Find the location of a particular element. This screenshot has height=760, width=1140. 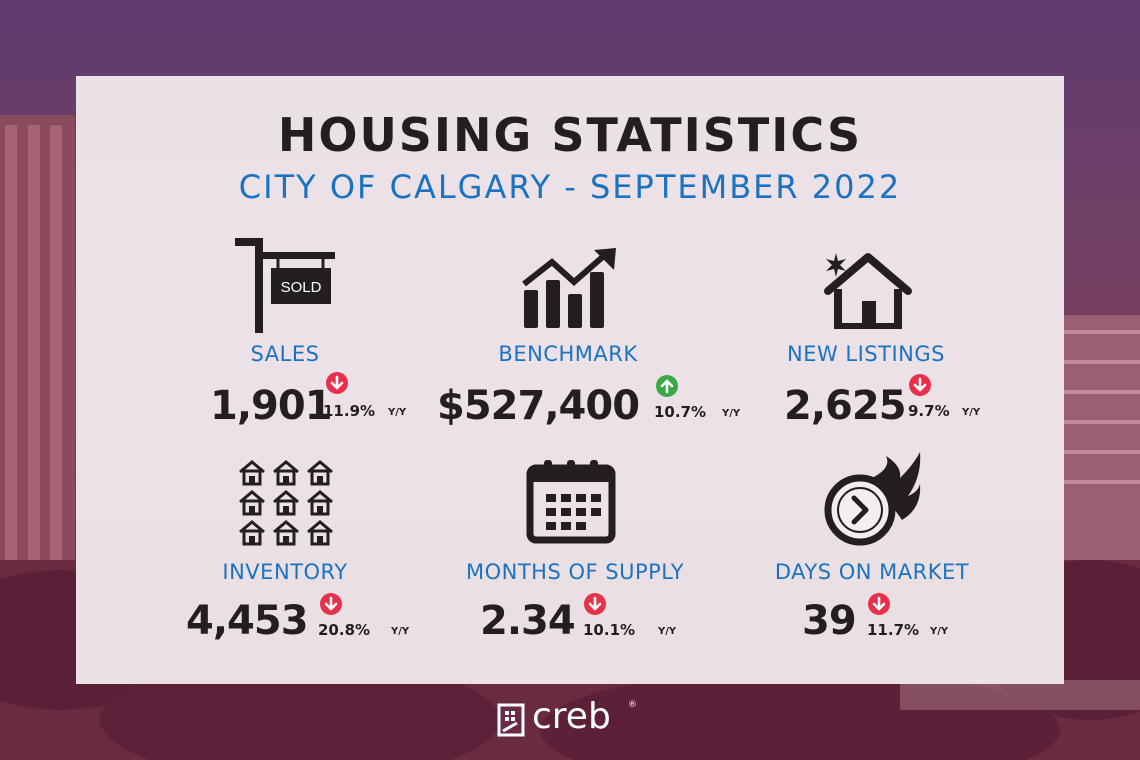

sales-period: Y/Y is located at coordinates (397, 412).